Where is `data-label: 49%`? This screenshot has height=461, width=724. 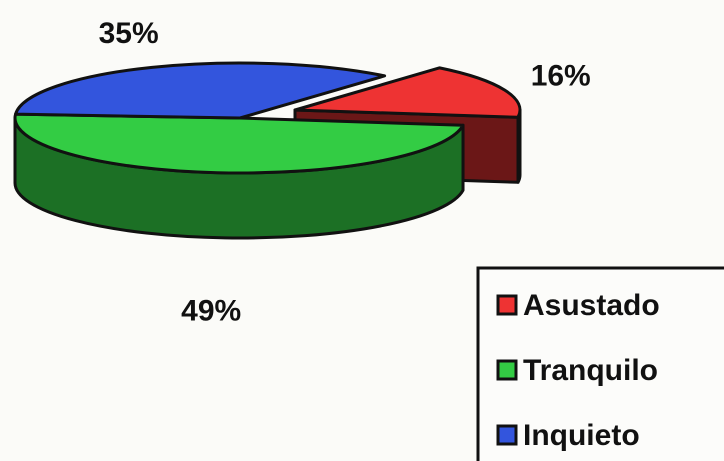
data-label: 49% is located at coordinates (211, 310).